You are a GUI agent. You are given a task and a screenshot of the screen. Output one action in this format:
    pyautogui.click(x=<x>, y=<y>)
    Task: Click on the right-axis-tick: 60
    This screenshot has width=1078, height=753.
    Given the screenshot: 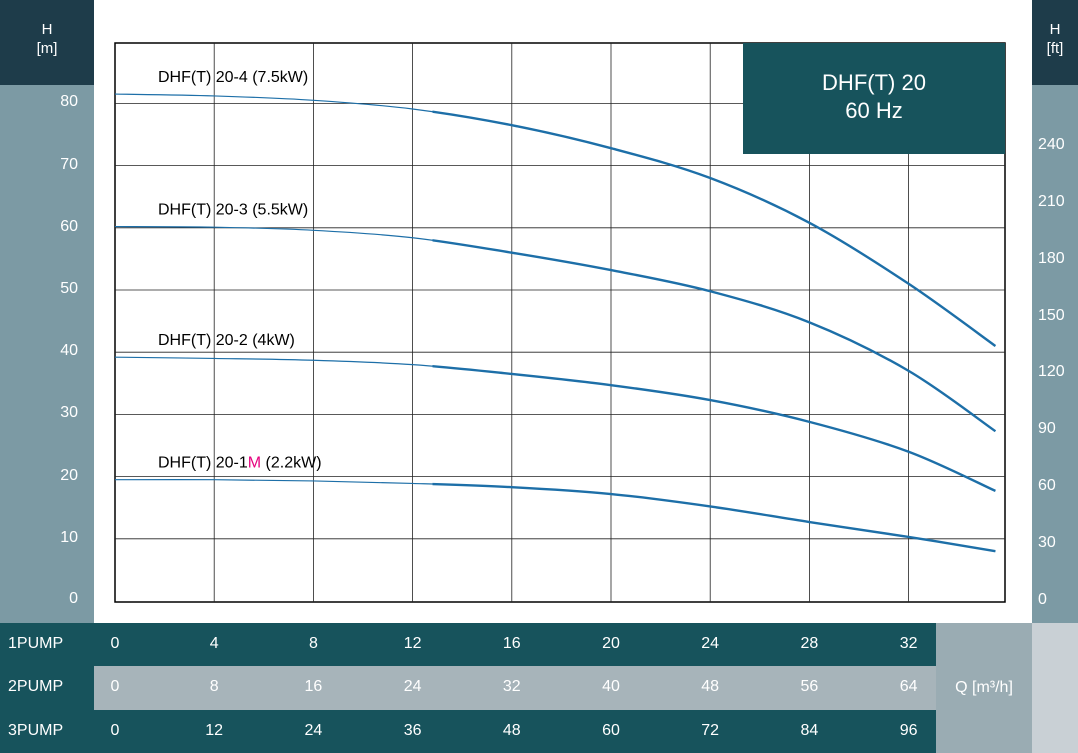 What is the action you would take?
    pyautogui.click(x=1047, y=486)
    